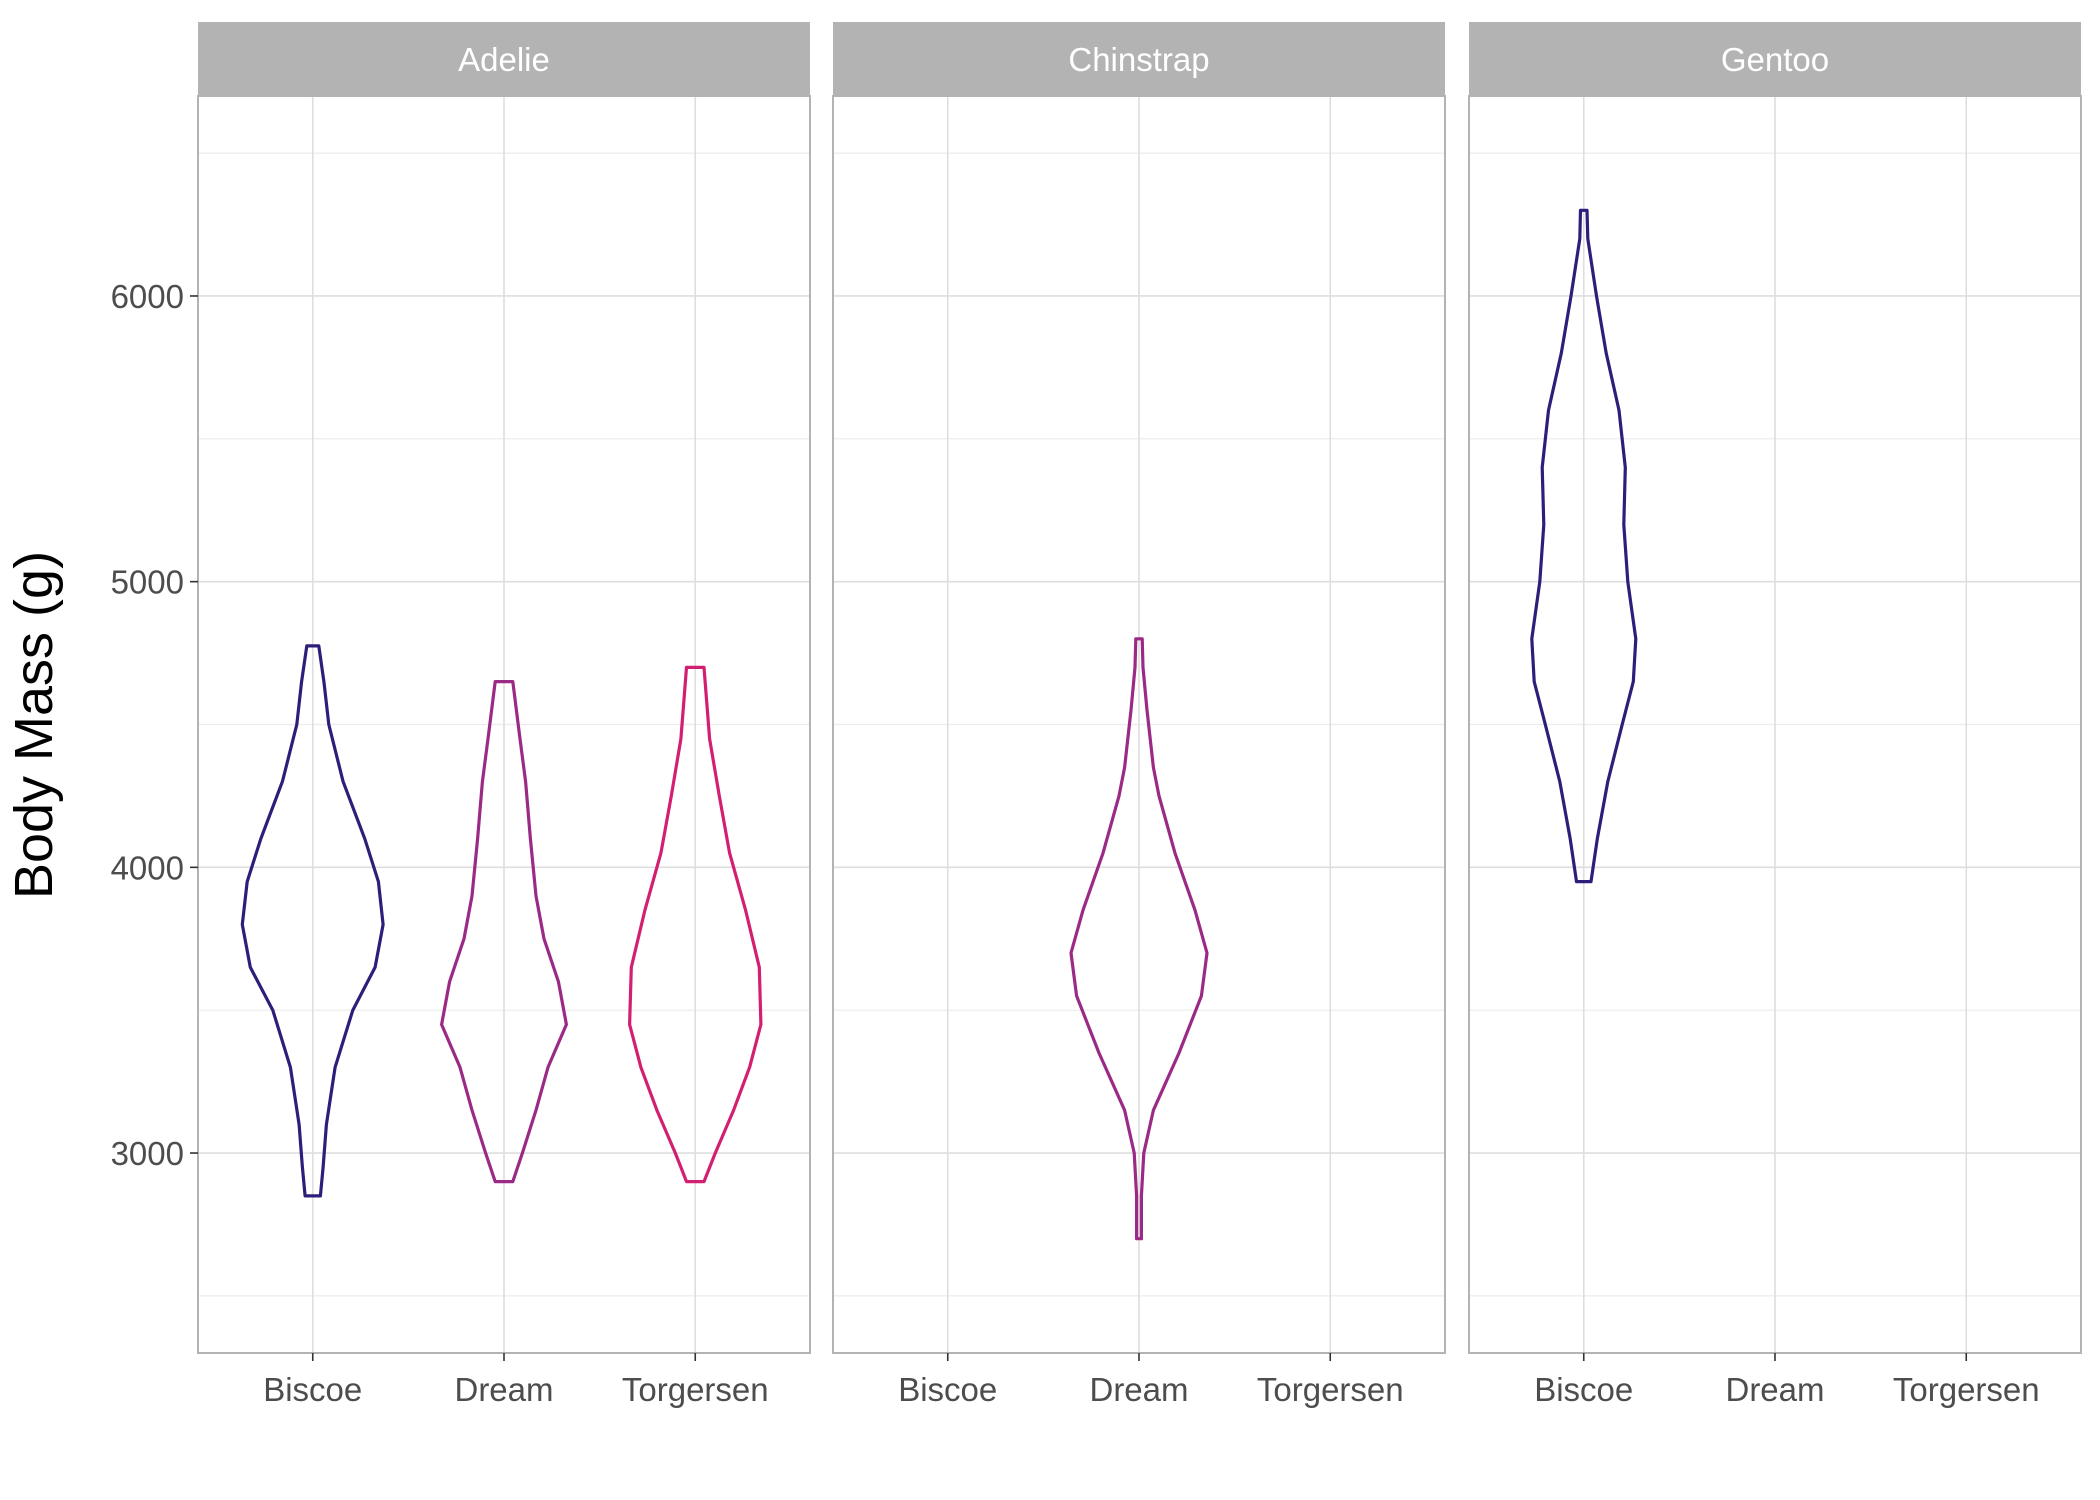  Describe the element at coordinates (695, 924) in the screenshot. I see `violin-adelie-torgersen` at that location.